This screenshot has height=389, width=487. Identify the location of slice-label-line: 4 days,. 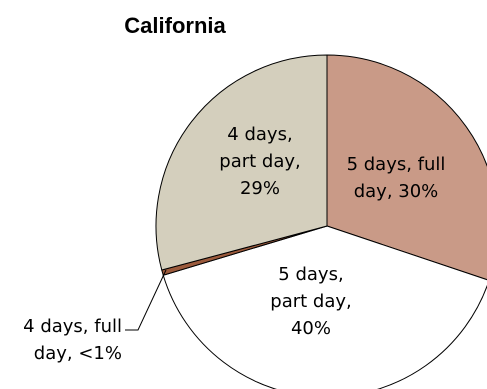
(259, 134).